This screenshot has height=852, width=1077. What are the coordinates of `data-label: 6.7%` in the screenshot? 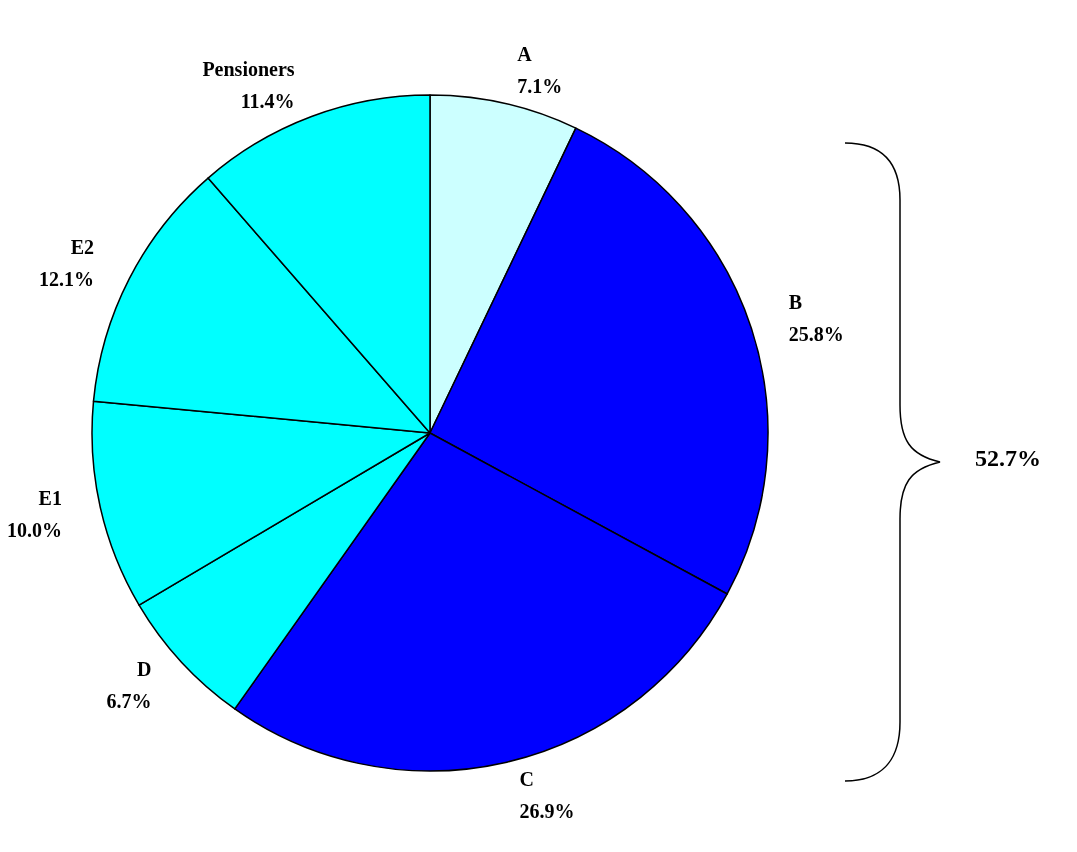 It's located at (129, 701).